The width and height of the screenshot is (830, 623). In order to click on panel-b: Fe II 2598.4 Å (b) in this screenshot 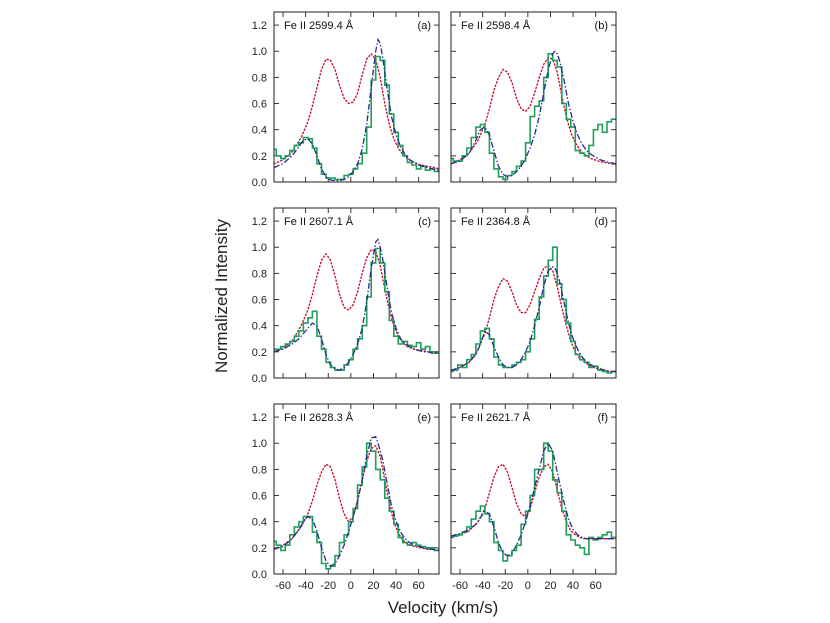, I will do `click(533, 97)`.